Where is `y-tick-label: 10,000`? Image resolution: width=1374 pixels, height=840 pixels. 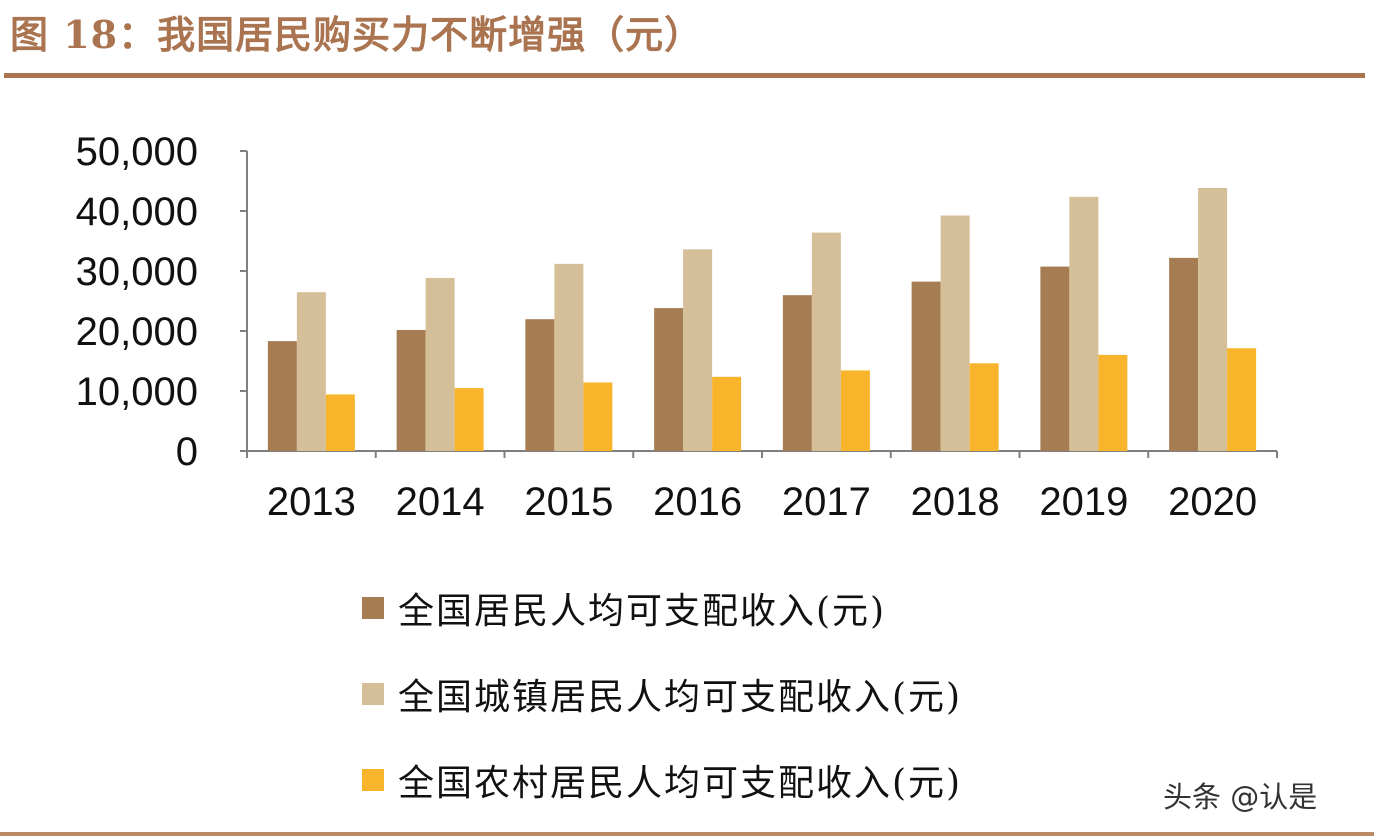 y-tick-label: 10,000 is located at coordinates (137, 392).